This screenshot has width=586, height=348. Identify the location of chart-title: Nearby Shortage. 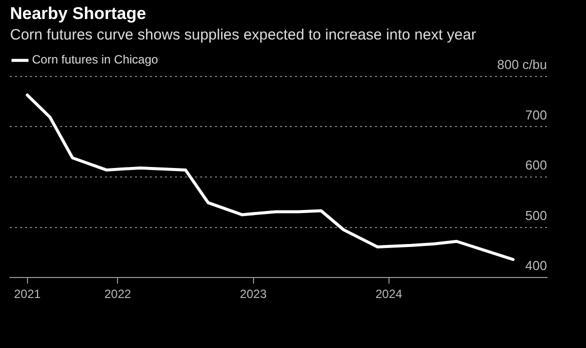
(78, 13).